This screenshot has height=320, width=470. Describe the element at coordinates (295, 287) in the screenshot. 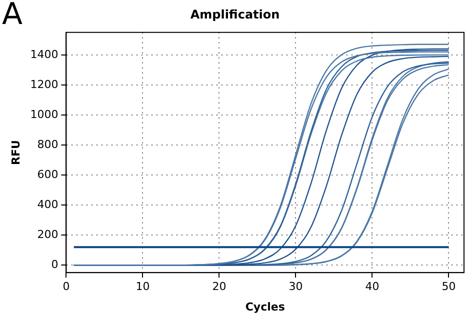

I see `x-tick-label: 30` at that location.